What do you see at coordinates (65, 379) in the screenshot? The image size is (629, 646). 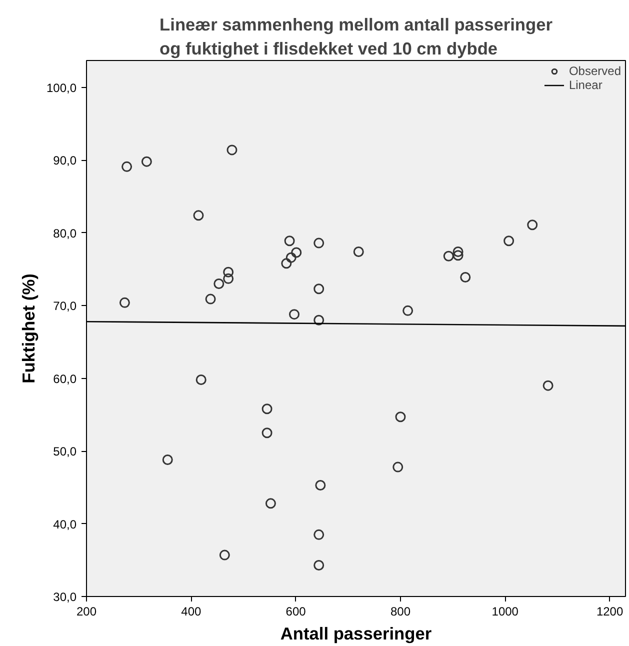 I see `y-tick-label: 60,0` at bounding box center [65, 379].